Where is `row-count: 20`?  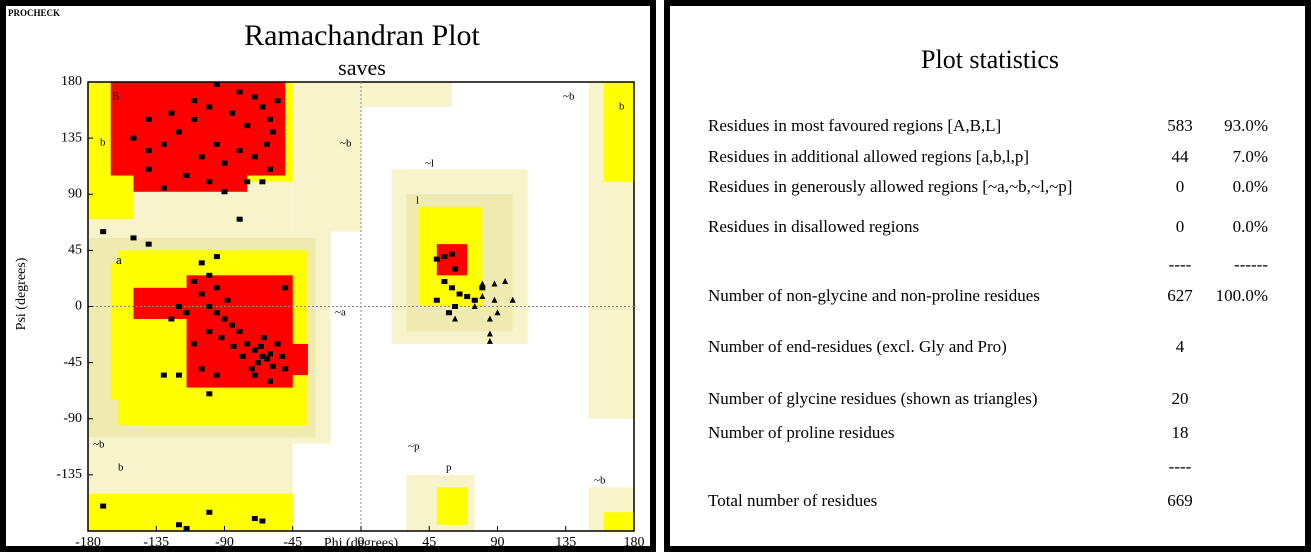
row-count: 20 is located at coordinates (1180, 398).